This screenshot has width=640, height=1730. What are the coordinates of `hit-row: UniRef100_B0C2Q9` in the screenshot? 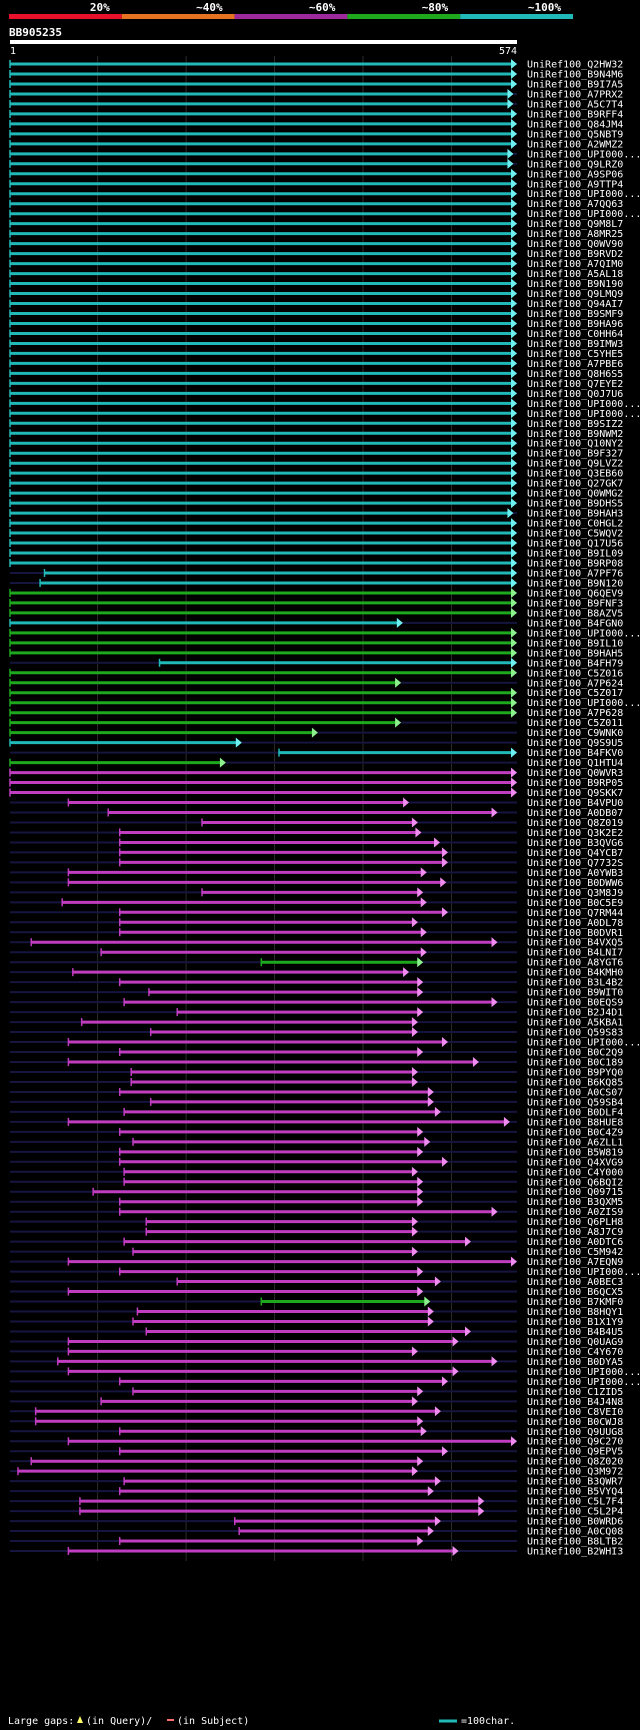 It's located at (316, 1053).